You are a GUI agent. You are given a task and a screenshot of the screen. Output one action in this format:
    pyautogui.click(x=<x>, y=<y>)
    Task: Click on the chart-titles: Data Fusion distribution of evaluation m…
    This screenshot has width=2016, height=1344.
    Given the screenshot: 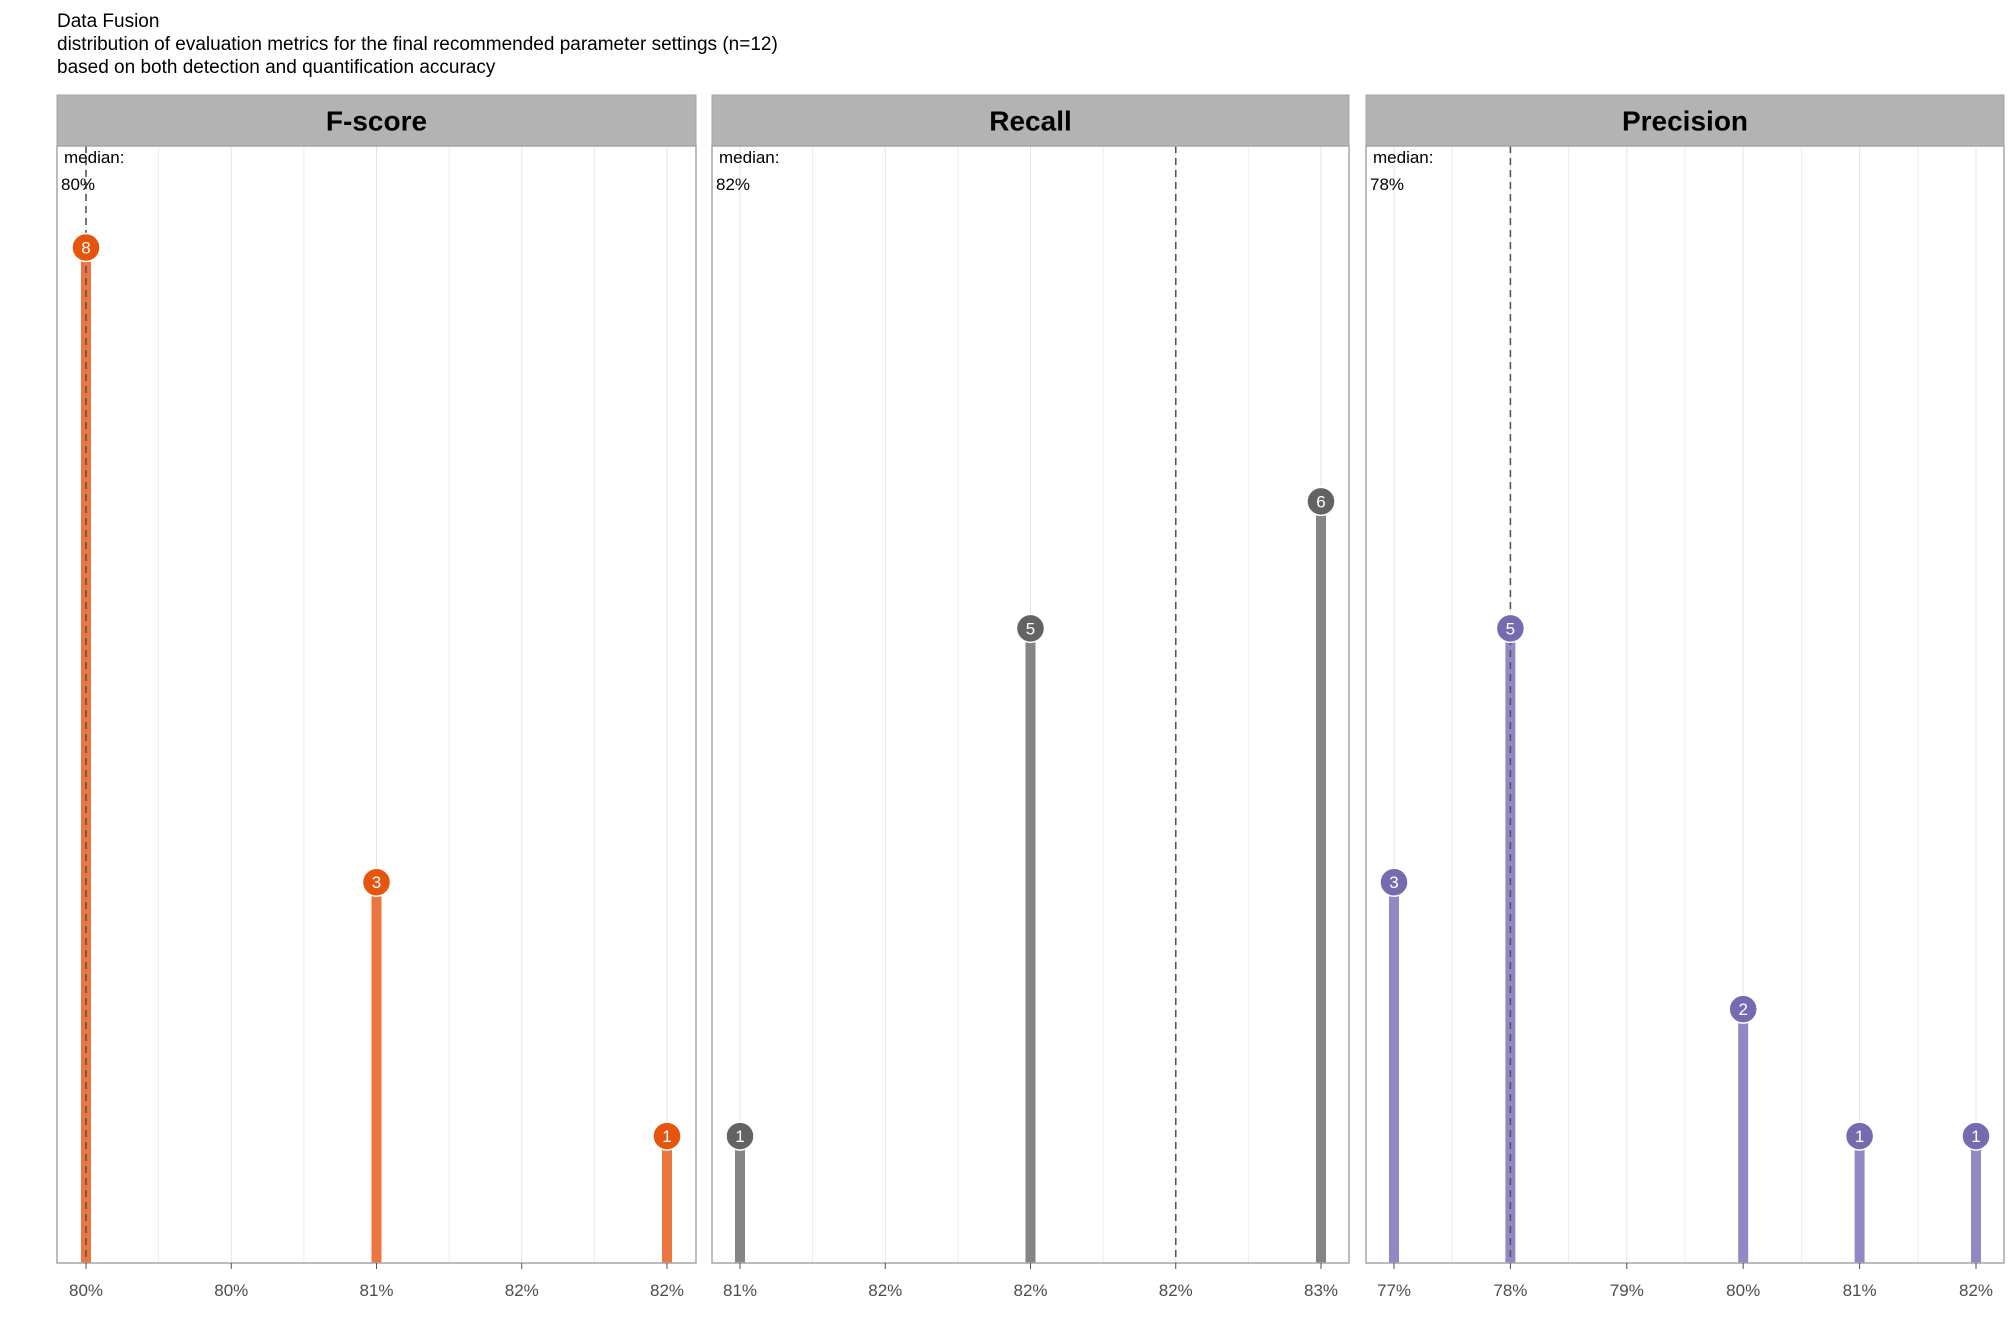 What is the action you would take?
    pyautogui.click(x=417, y=44)
    